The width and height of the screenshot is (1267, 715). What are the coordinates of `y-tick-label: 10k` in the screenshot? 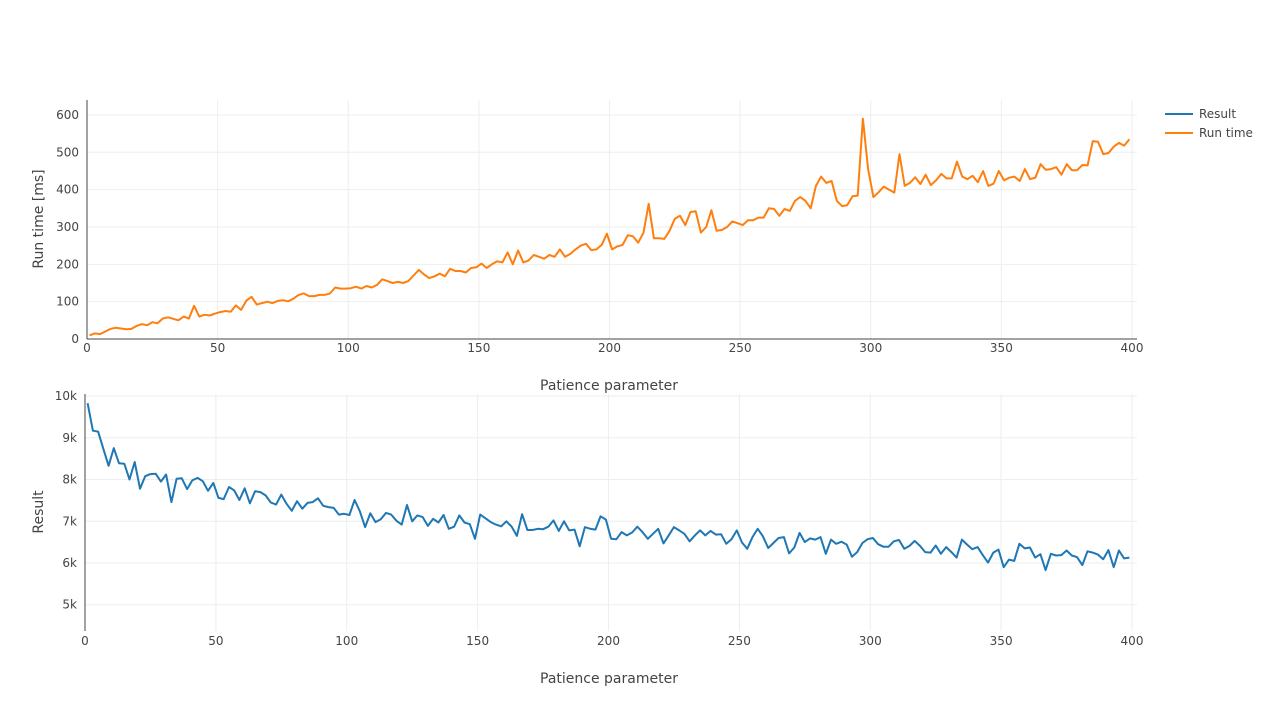 It's located at (66, 396).